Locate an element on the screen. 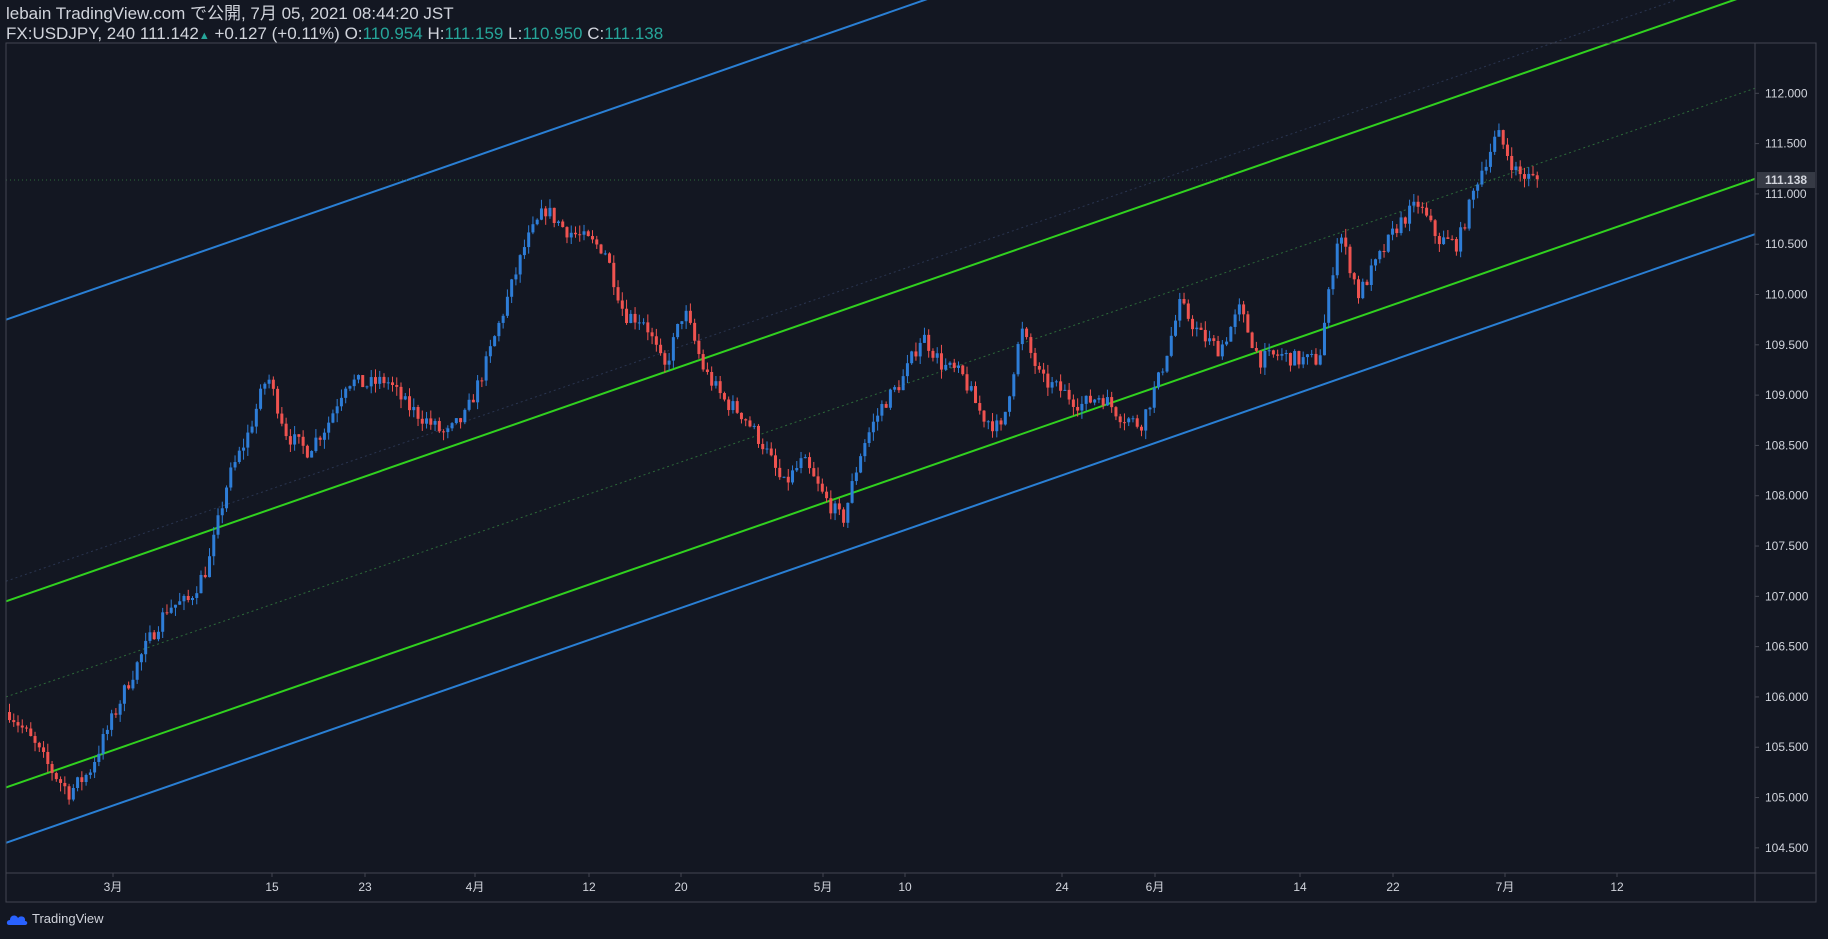 Image resolution: width=1828 pixels, height=939 pixels. y-tick-label: 107.500 is located at coordinates (1787, 546).